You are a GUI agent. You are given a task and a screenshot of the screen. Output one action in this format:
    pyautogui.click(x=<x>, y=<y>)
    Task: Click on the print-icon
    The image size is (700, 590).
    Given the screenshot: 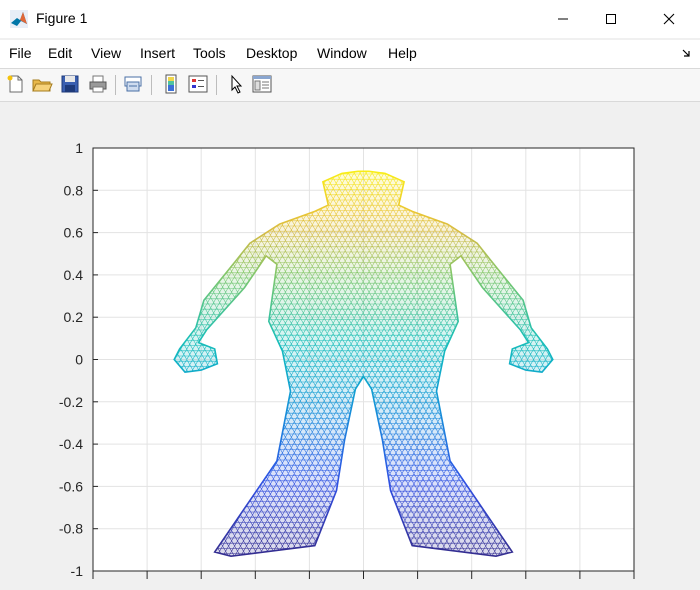 What is the action you would take?
    pyautogui.click(x=98, y=84)
    